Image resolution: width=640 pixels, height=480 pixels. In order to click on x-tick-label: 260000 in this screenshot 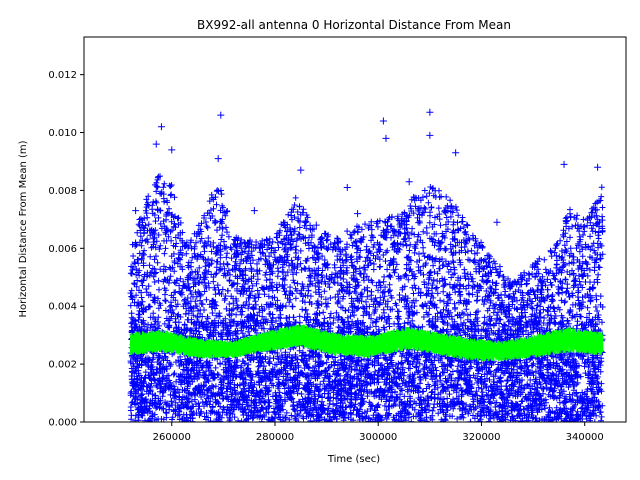, I will do `click(172, 437)`.